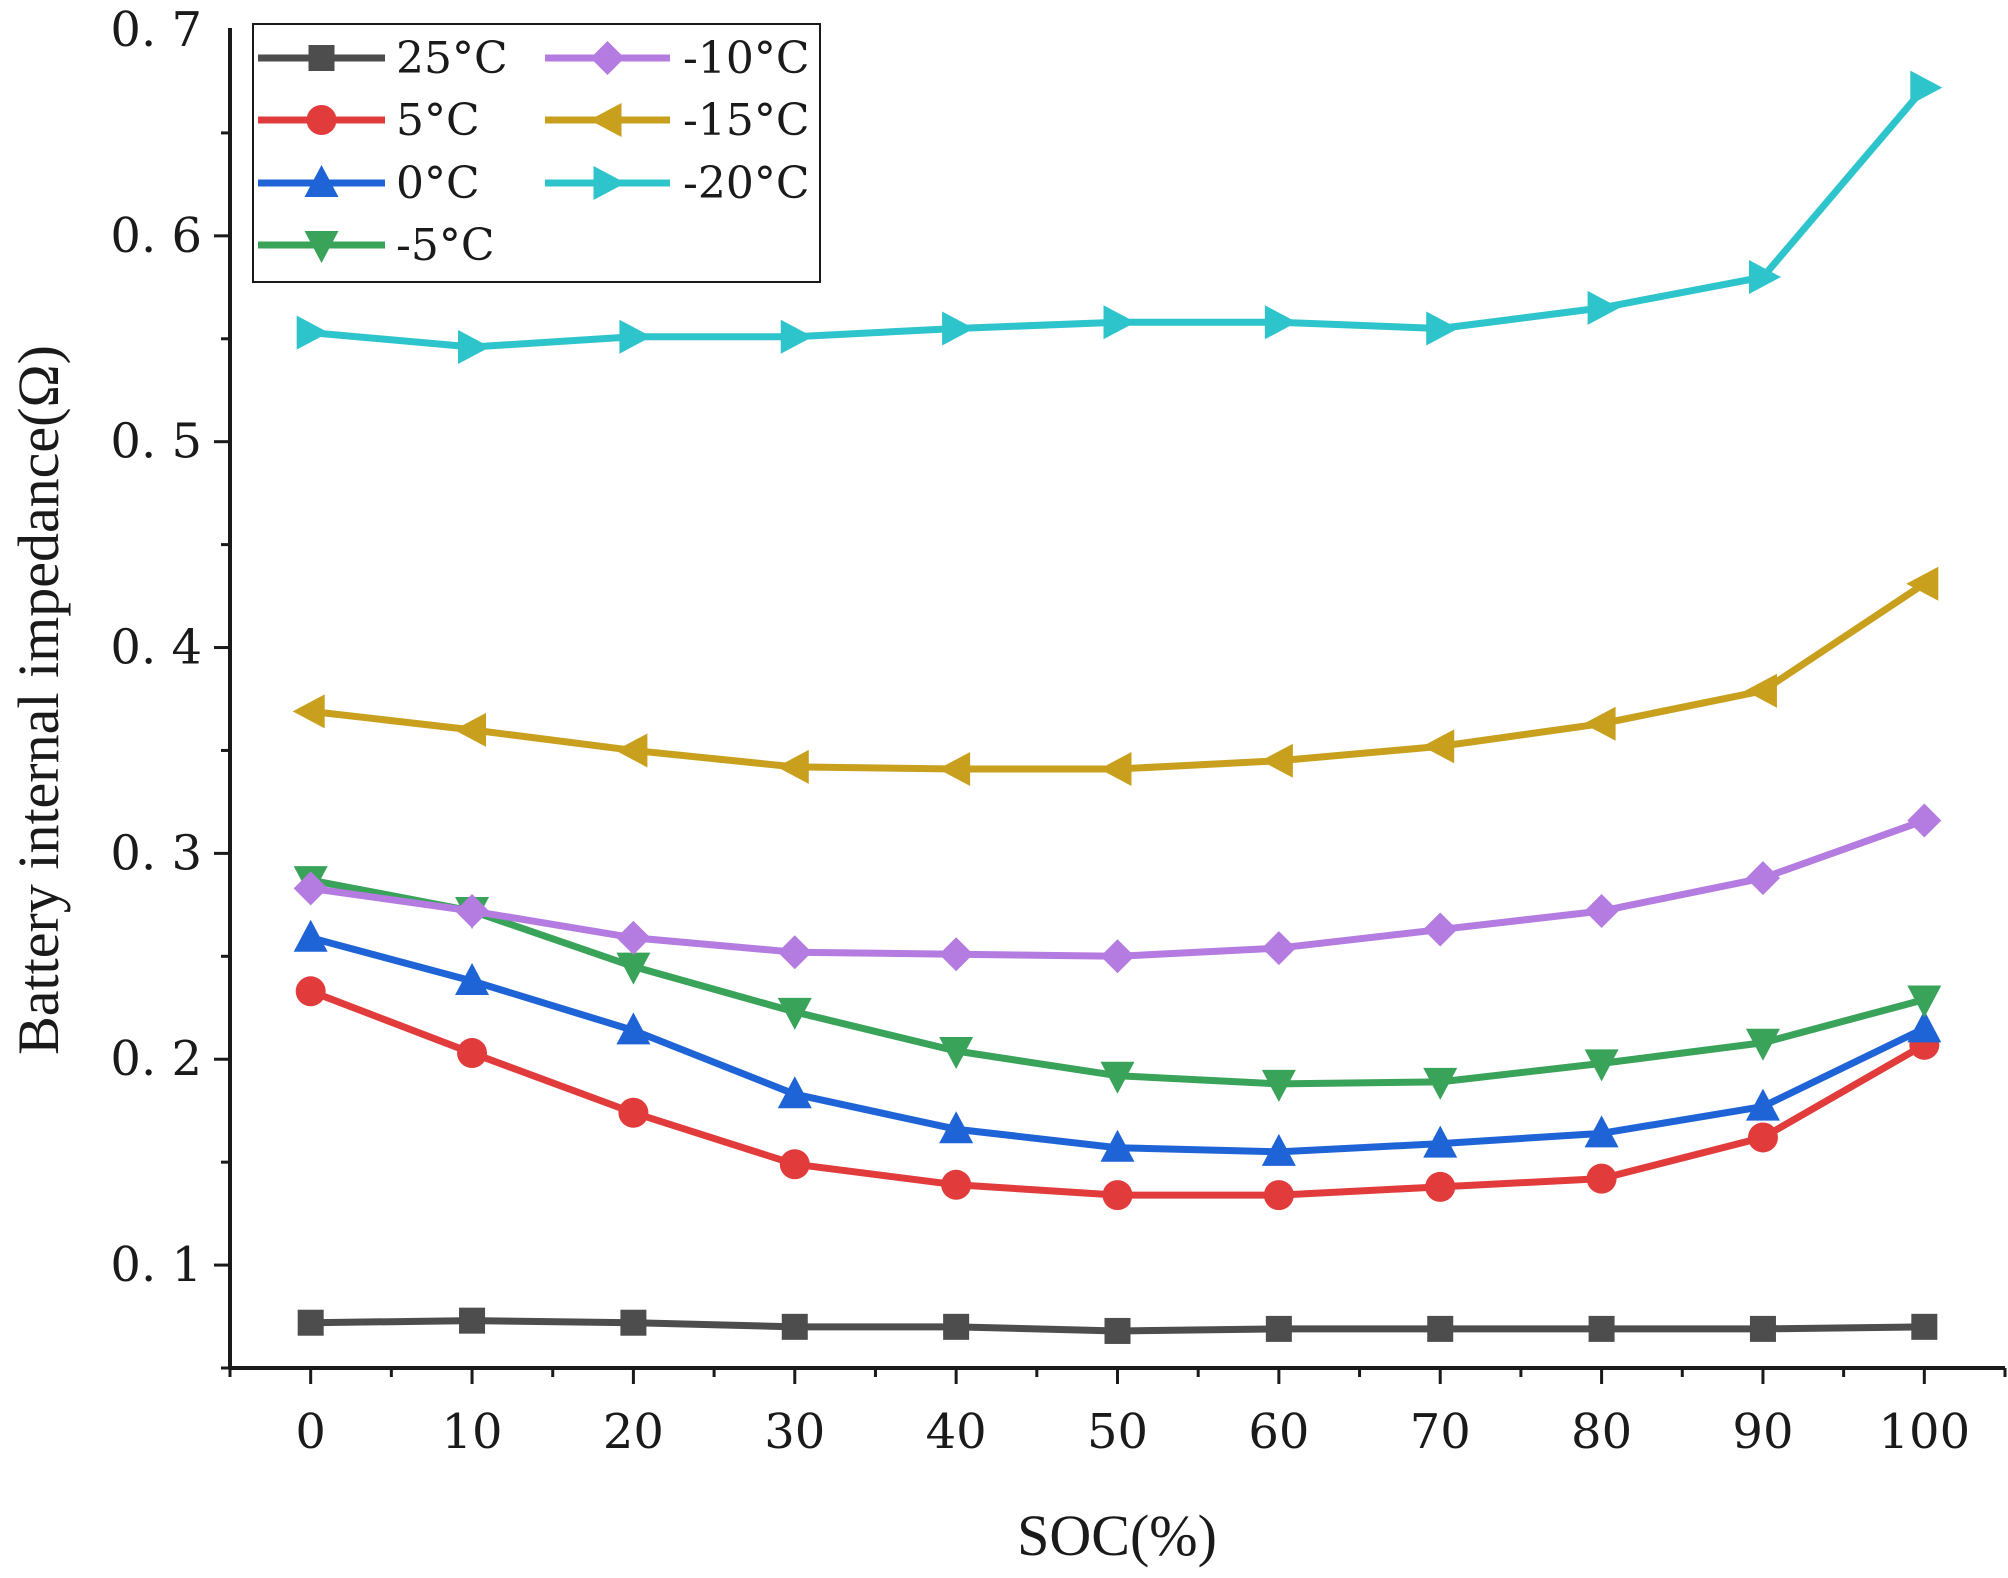 The width and height of the screenshot is (2008, 1578). I want to click on series-25C, so click(1117, 1325).